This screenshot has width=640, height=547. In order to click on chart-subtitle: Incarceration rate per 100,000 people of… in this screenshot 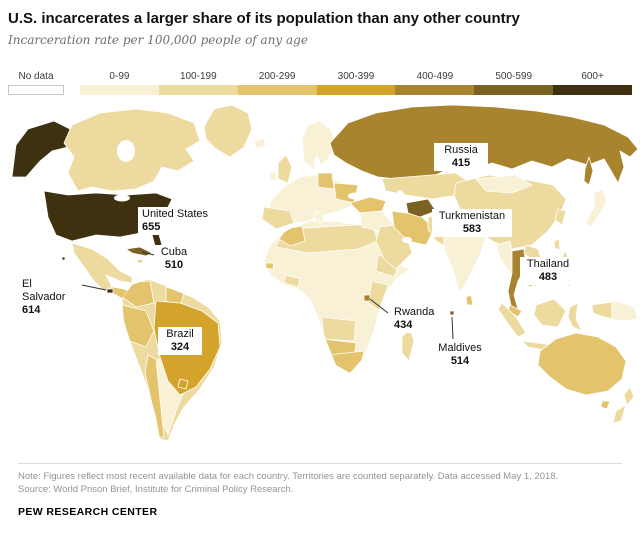, I will do `click(158, 40)`.